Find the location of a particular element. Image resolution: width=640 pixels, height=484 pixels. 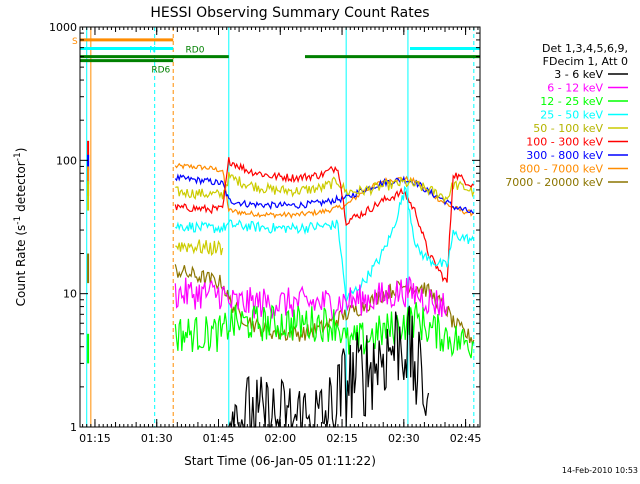

flag-label: N is located at coordinates (152, 50).